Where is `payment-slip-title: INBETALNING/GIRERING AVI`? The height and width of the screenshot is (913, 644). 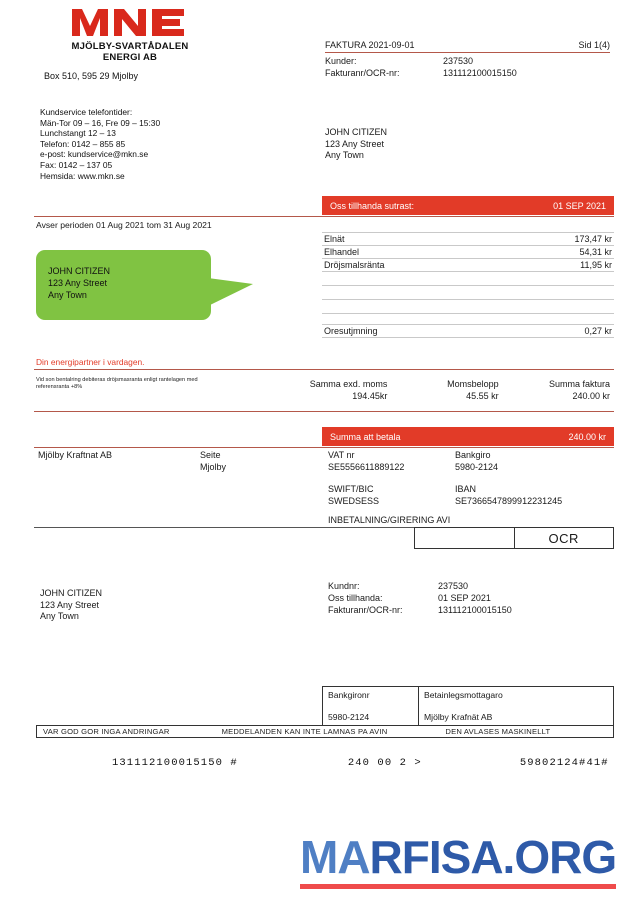 payment-slip-title: INBETALNING/GIRERING AVI is located at coordinates (389, 520).